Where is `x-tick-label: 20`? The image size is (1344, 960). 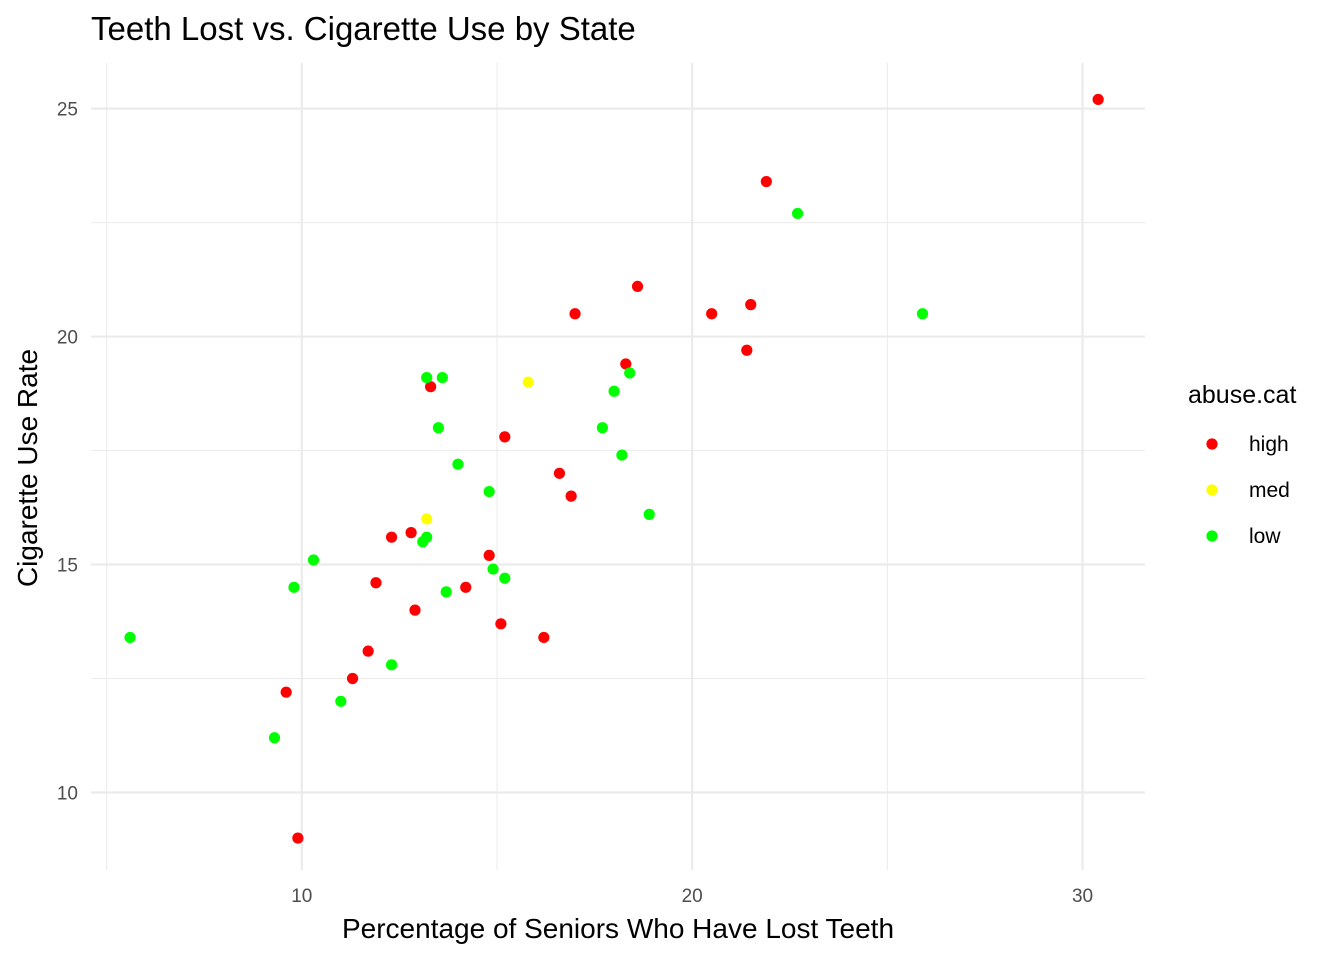
x-tick-label: 20 is located at coordinates (692, 896).